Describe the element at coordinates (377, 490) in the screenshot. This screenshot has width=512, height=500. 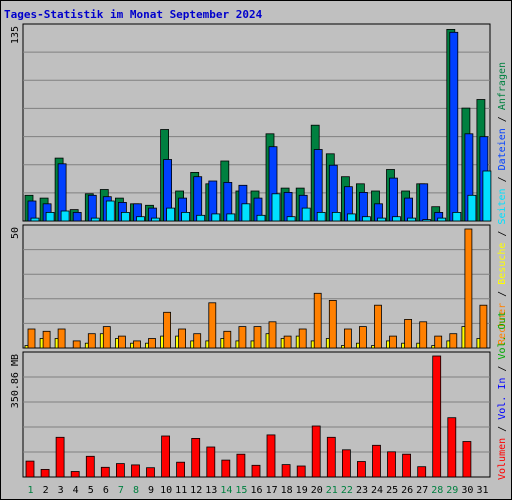
I see `x-tick-label-24: 24` at that location.